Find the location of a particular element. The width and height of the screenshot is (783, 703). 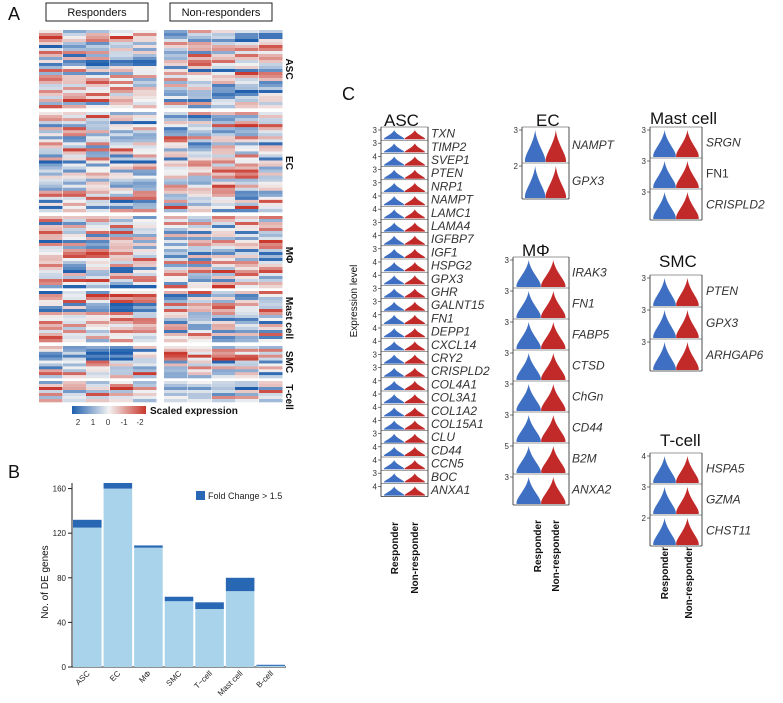

bar-base is located at coordinates (148, 607).